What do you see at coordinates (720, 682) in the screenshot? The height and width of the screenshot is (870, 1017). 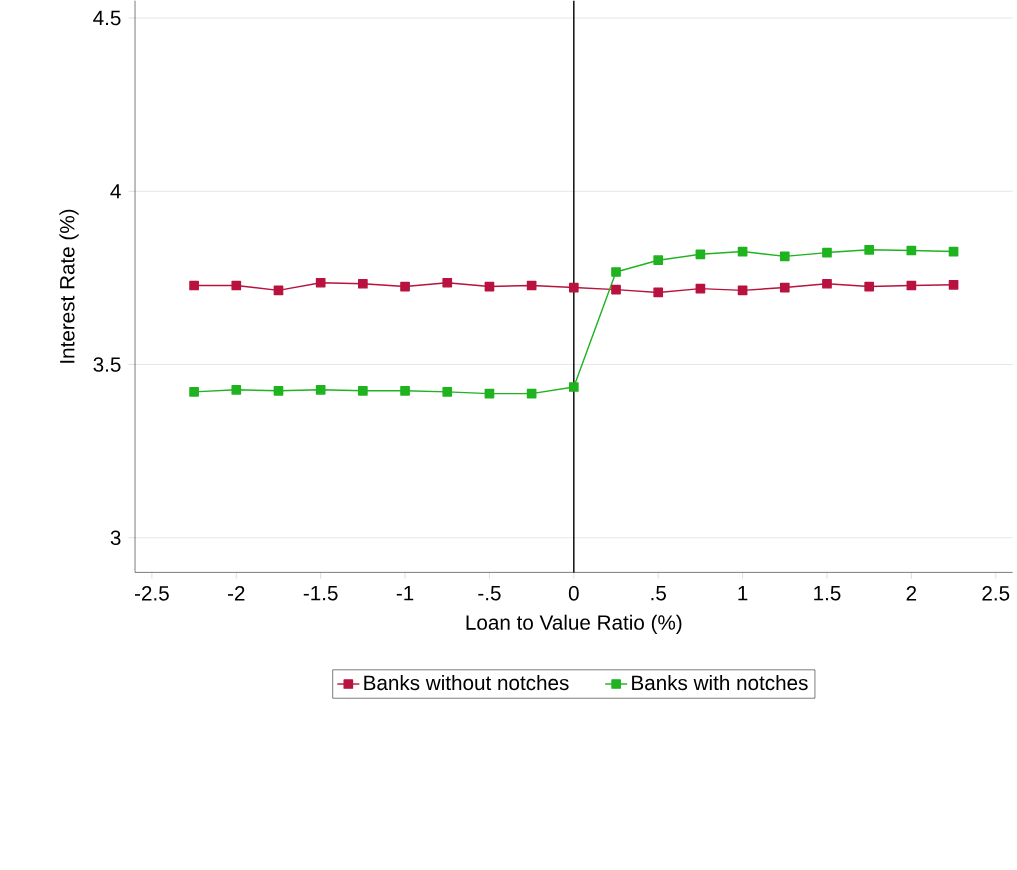 I see `legend-label: Banks with notches` at bounding box center [720, 682].